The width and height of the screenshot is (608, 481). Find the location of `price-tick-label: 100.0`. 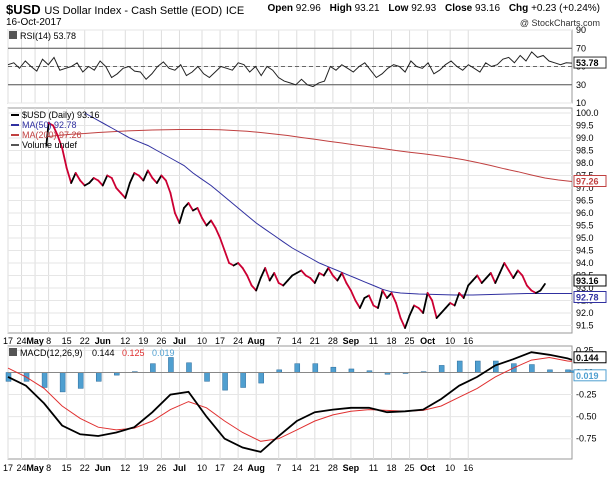

price-tick-label: 100.0 is located at coordinates (587, 113).